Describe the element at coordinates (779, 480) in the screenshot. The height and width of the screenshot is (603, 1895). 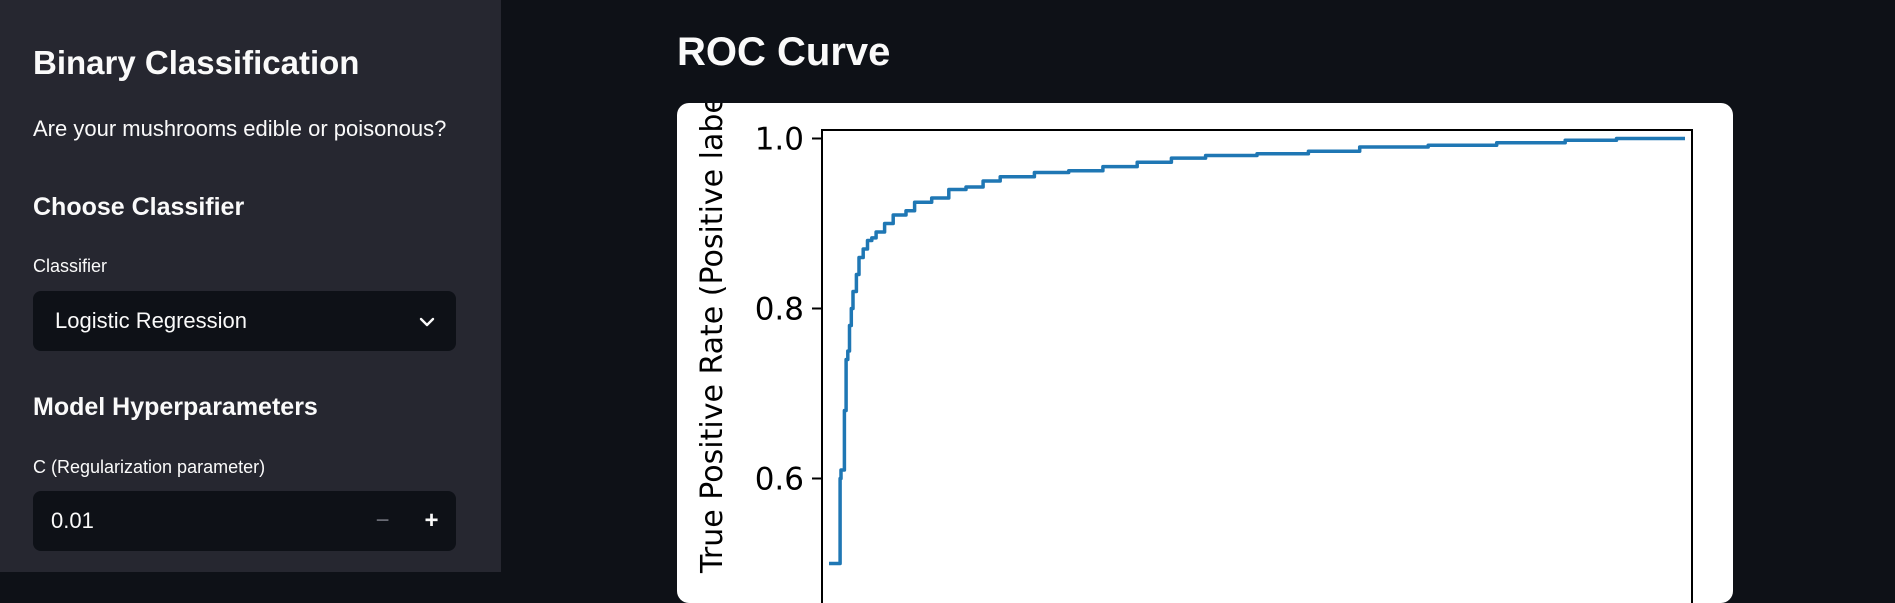
I see `y-tick-label: 0.6` at that location.